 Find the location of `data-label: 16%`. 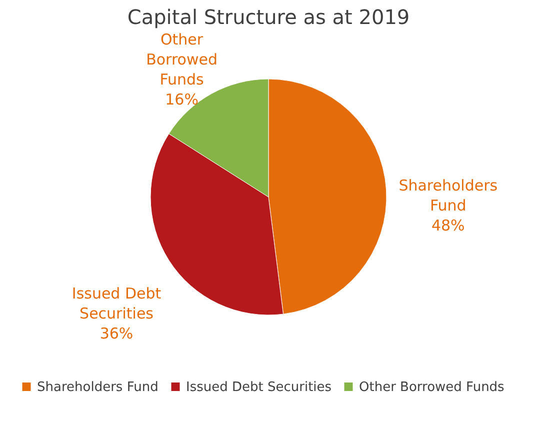

data-label: 16% is located at coordinates (181, 99).